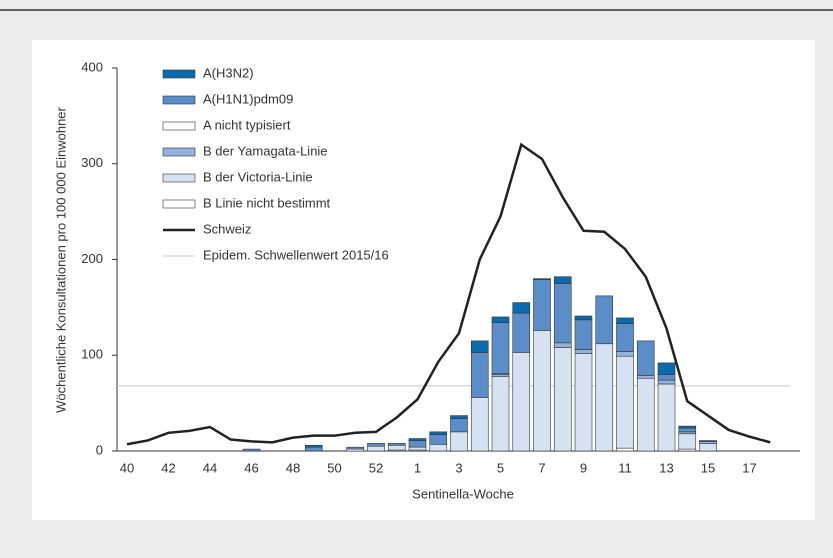 The image size is (833, 558). Describe the element at coordinates (458, 467) in the screenshot. I see `x-tick-label: 3` at that location.